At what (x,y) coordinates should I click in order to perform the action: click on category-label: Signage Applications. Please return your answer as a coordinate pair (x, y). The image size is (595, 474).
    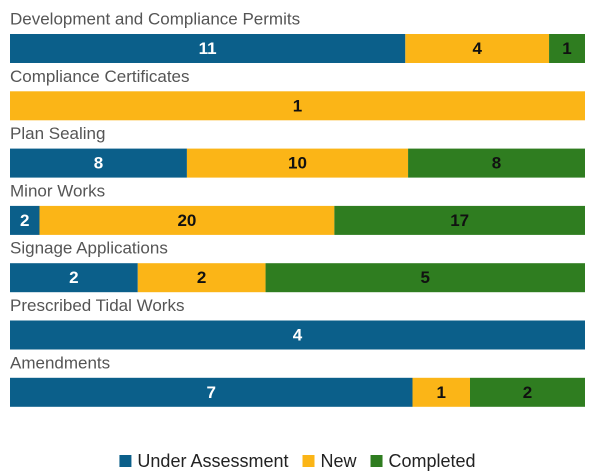
    Looking at the image, I should click on (89, 248).